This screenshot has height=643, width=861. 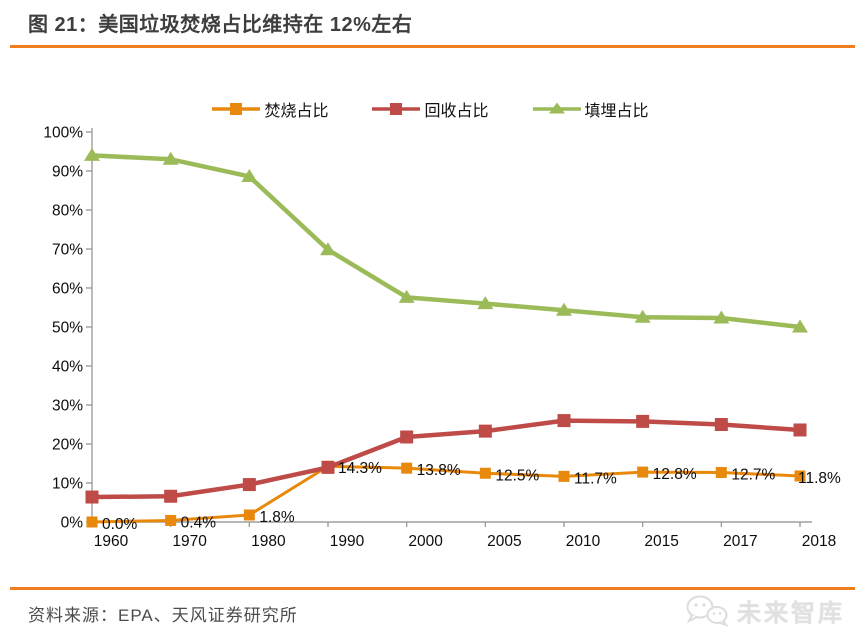 What do you see at coordinates (707, 611) in the screenshot?
I see `wechat-icon` at bounding box center [707, 611].